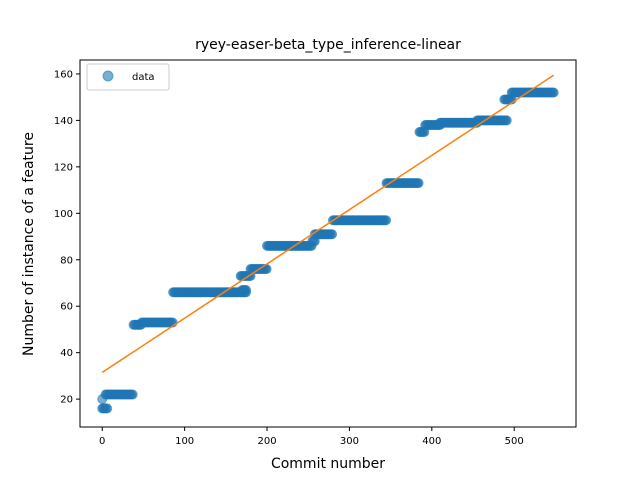 Image resolution: width=640 pixels, height=480 pixels. I want to click on legend-label-data: data, so click(143, 77).